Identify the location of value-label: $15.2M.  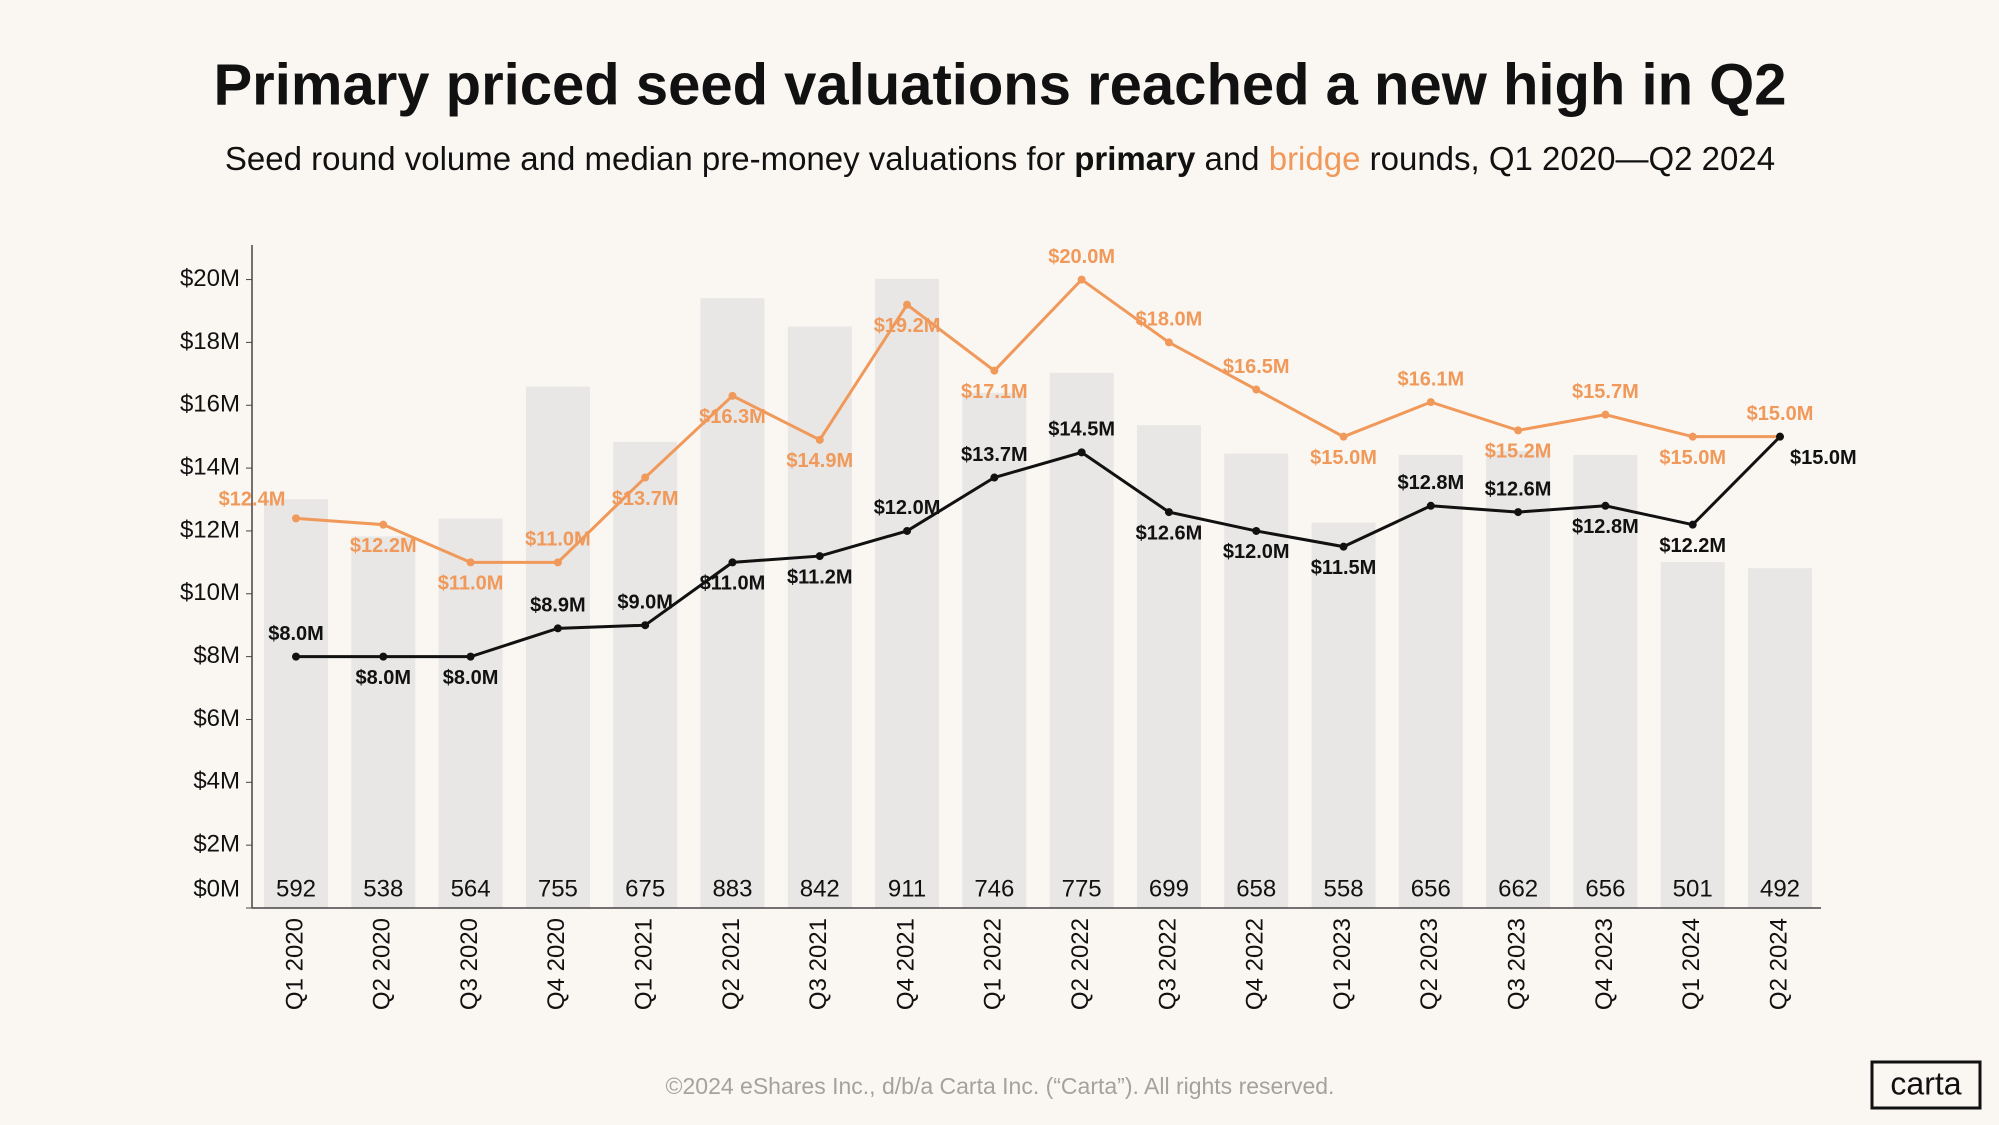
(1518, 452).